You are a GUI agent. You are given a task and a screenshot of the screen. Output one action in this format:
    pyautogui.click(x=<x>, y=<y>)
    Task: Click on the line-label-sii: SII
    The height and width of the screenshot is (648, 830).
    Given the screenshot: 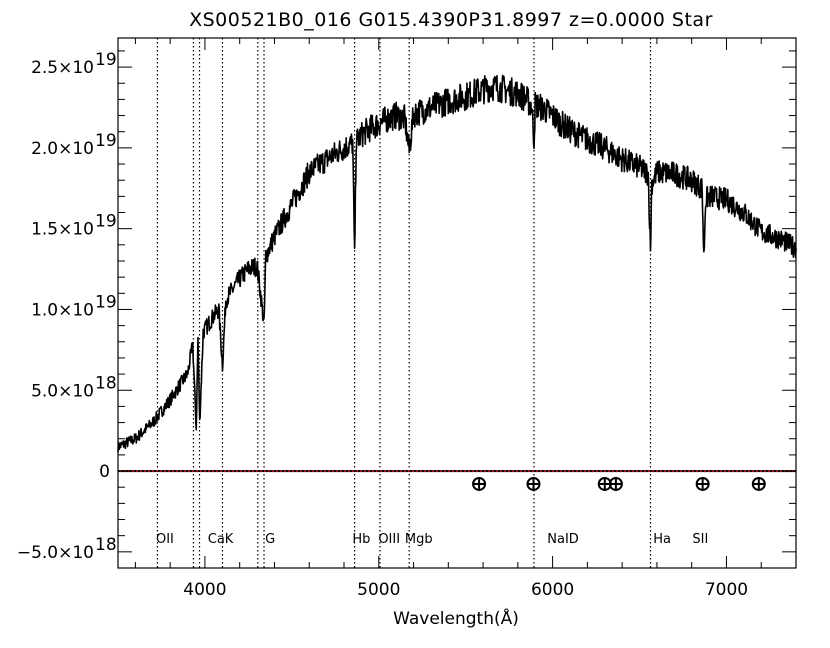 What is the action you would take?
    pyautogui.click(x=700, y=539)
    